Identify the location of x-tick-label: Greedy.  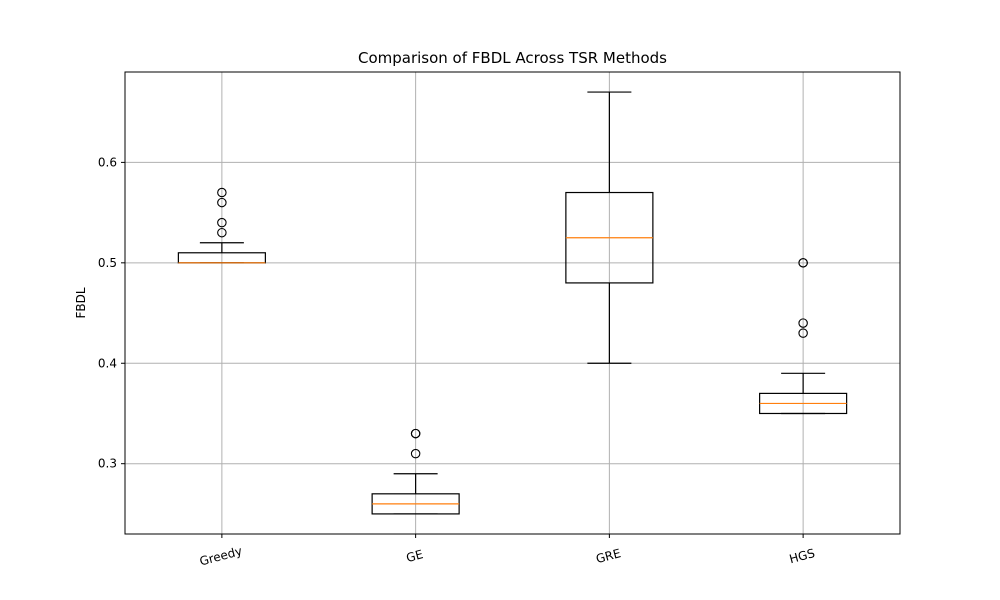
(221, 556).